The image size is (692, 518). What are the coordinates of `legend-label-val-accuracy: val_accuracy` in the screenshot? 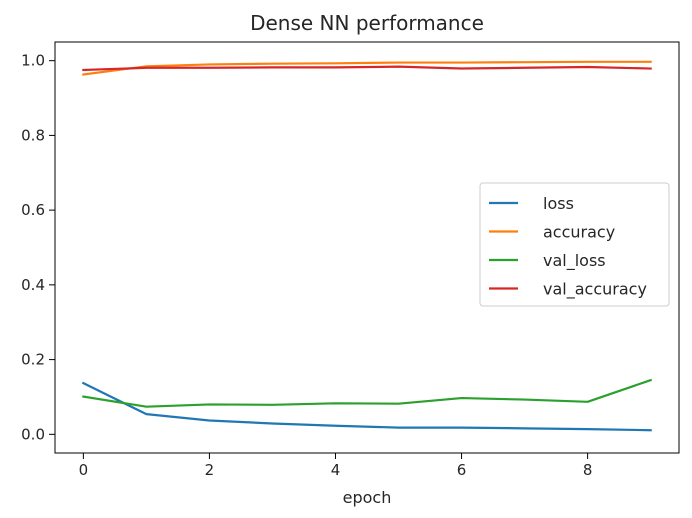 It's located at (595, 290).